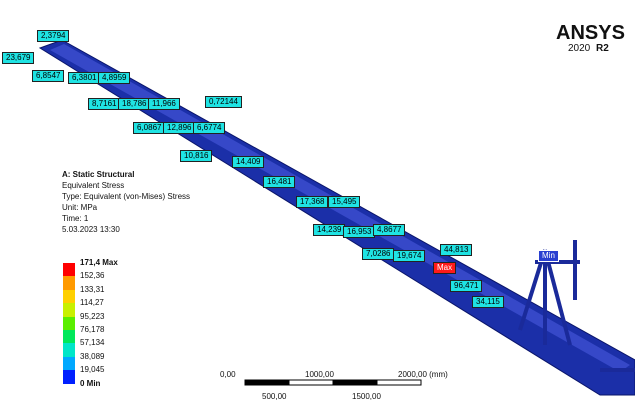  I want to click on probe-label: 44,813, so click(456, 250).